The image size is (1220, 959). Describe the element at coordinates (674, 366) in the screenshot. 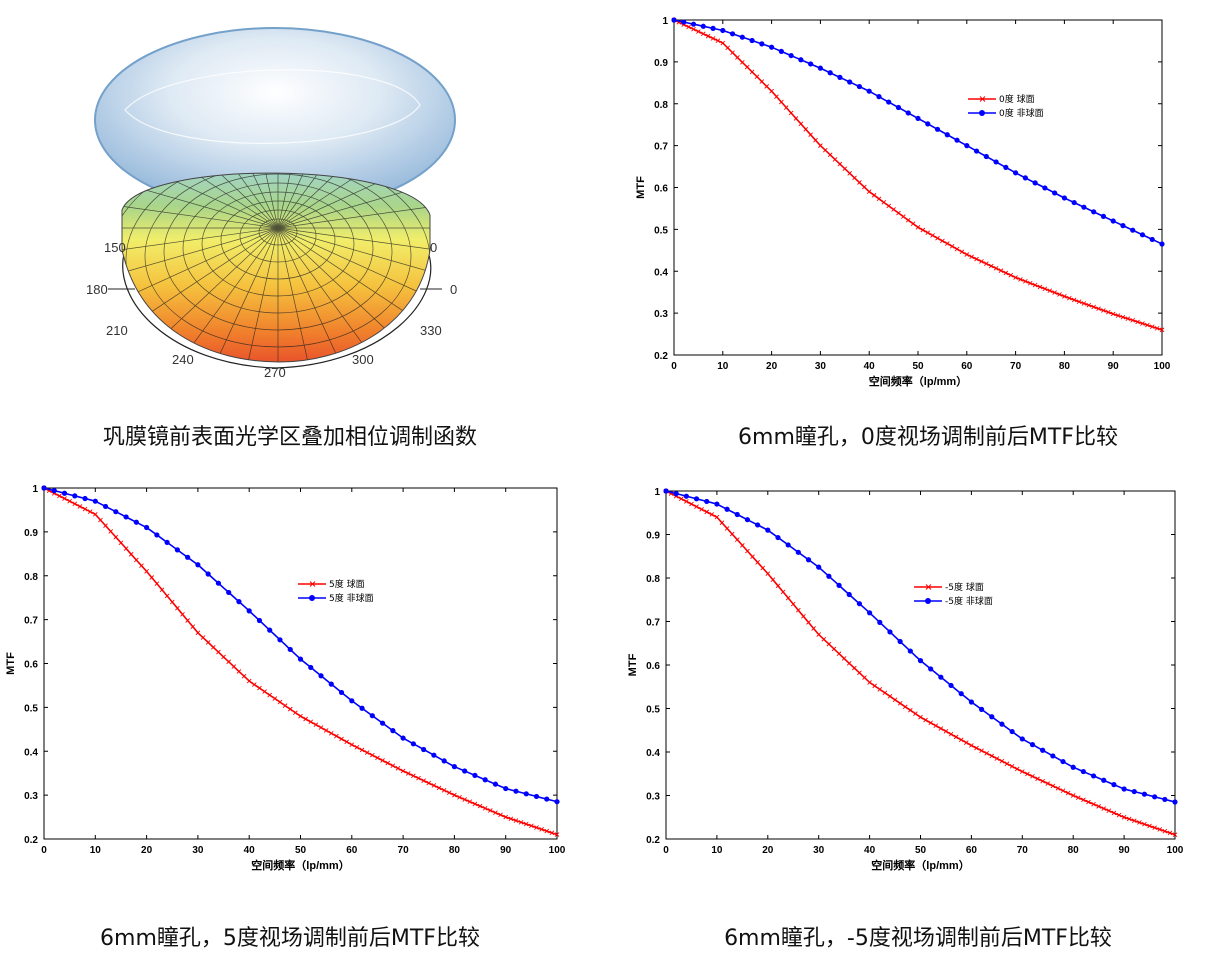

I see `x-tick-label: 0` at that location.